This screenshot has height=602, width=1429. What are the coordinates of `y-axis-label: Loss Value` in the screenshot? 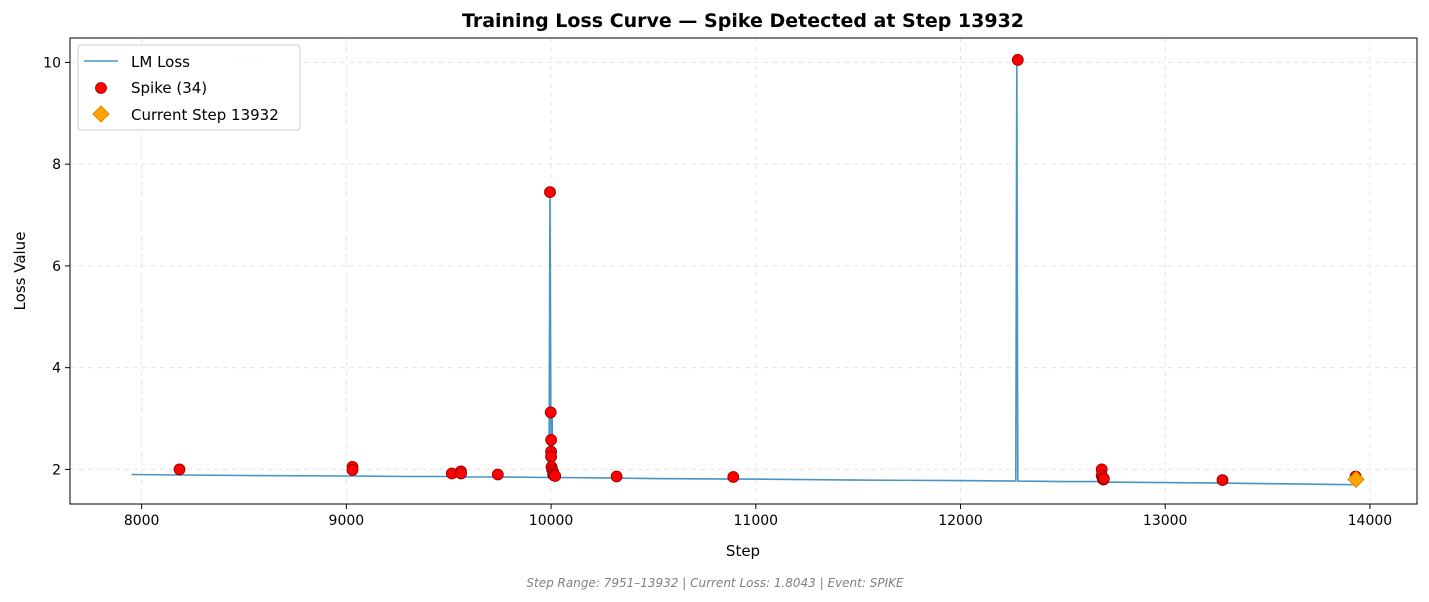 It's located at (20, 271).